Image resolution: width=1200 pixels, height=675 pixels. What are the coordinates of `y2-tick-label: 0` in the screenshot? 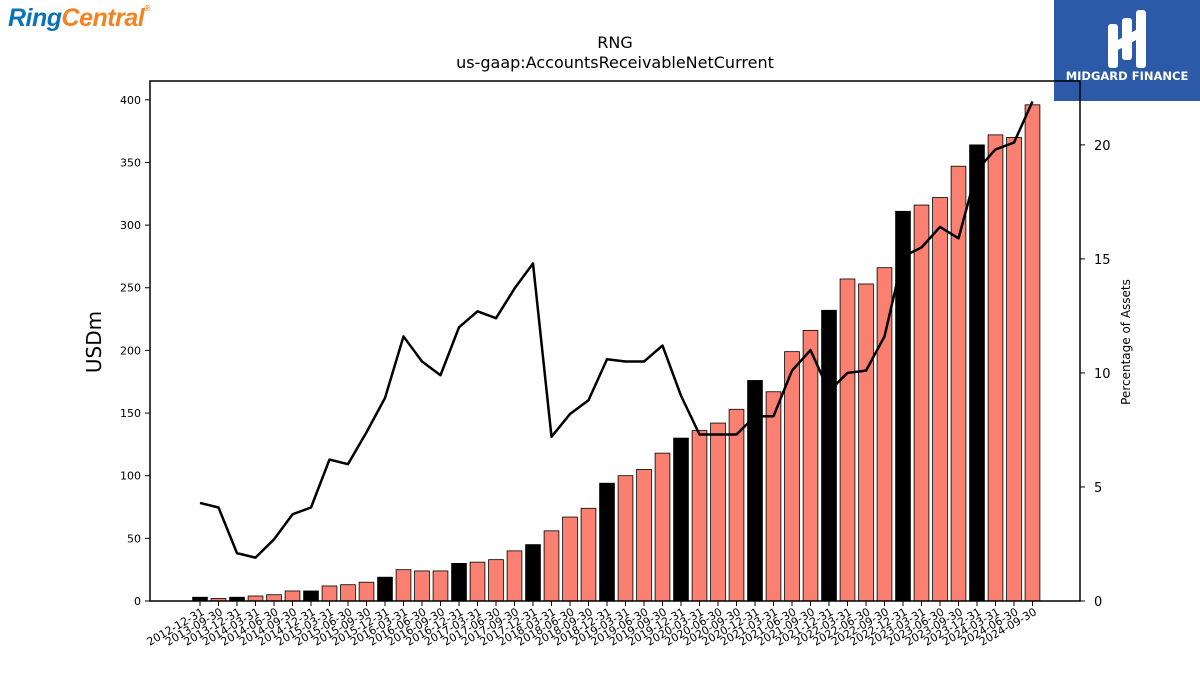 It's located at (1098, 602).